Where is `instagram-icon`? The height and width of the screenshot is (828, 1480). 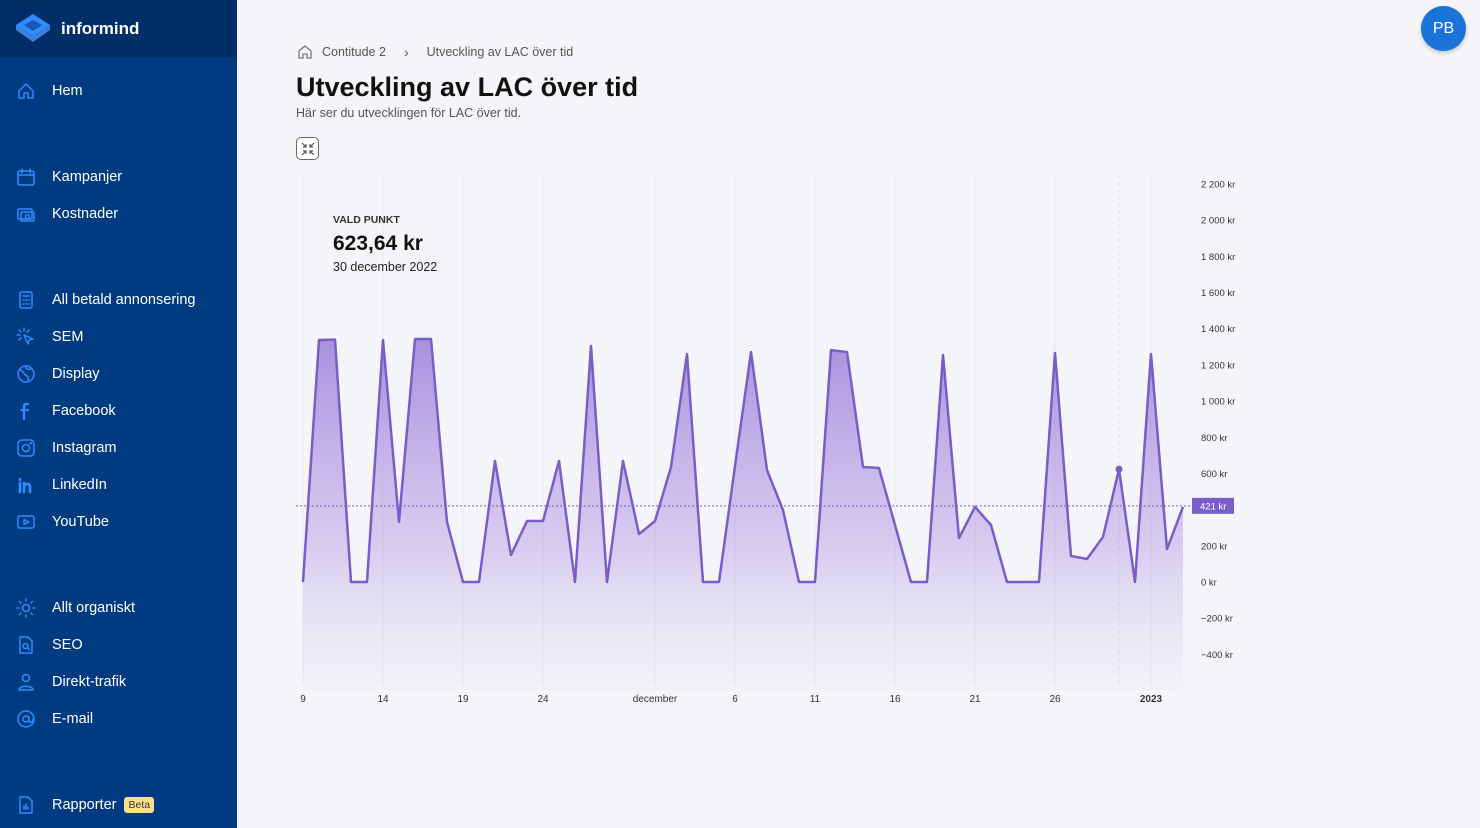 instagram-icon is located at coordinates (26, 448).